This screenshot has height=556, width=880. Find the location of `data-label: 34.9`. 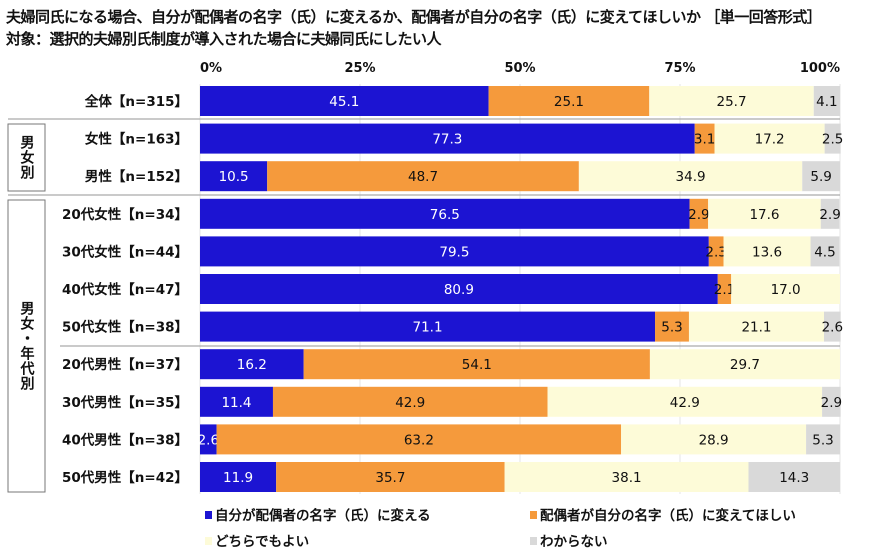

data-label: 34.9 is located at coordinates (691, 177).